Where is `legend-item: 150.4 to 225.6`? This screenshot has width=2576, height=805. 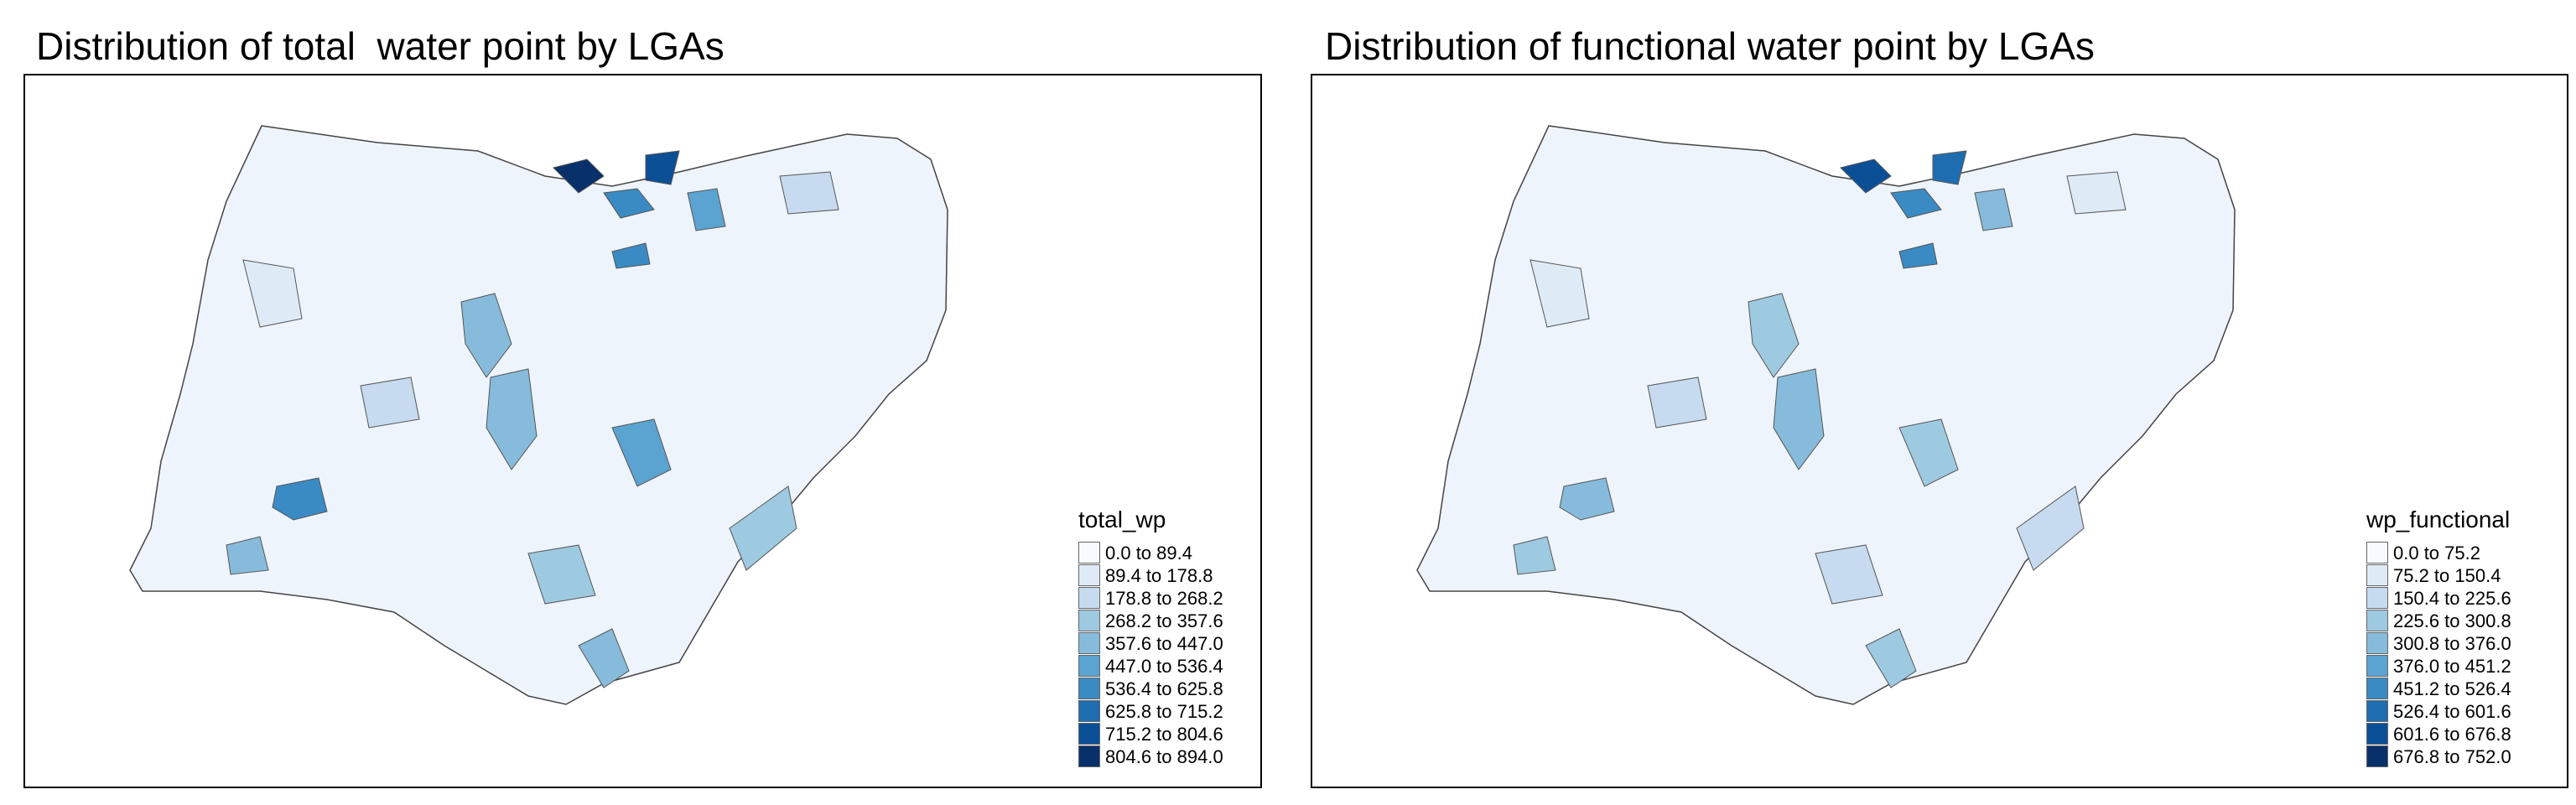
legend-item: 150.4 to 225.6 is located at coordinates (2438, 598).